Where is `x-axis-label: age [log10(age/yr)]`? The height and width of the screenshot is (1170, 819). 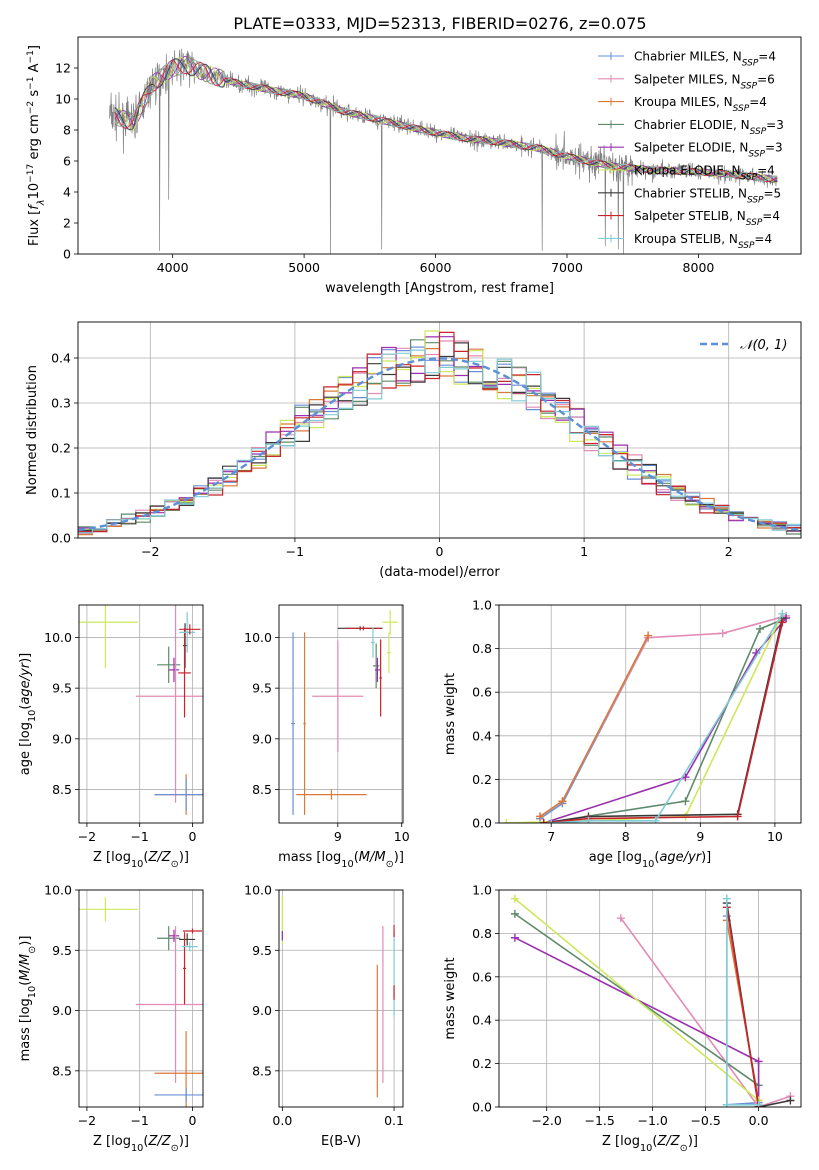 x-axis-label: age [log10(age/yr)] is located at coordinates (650, 860).